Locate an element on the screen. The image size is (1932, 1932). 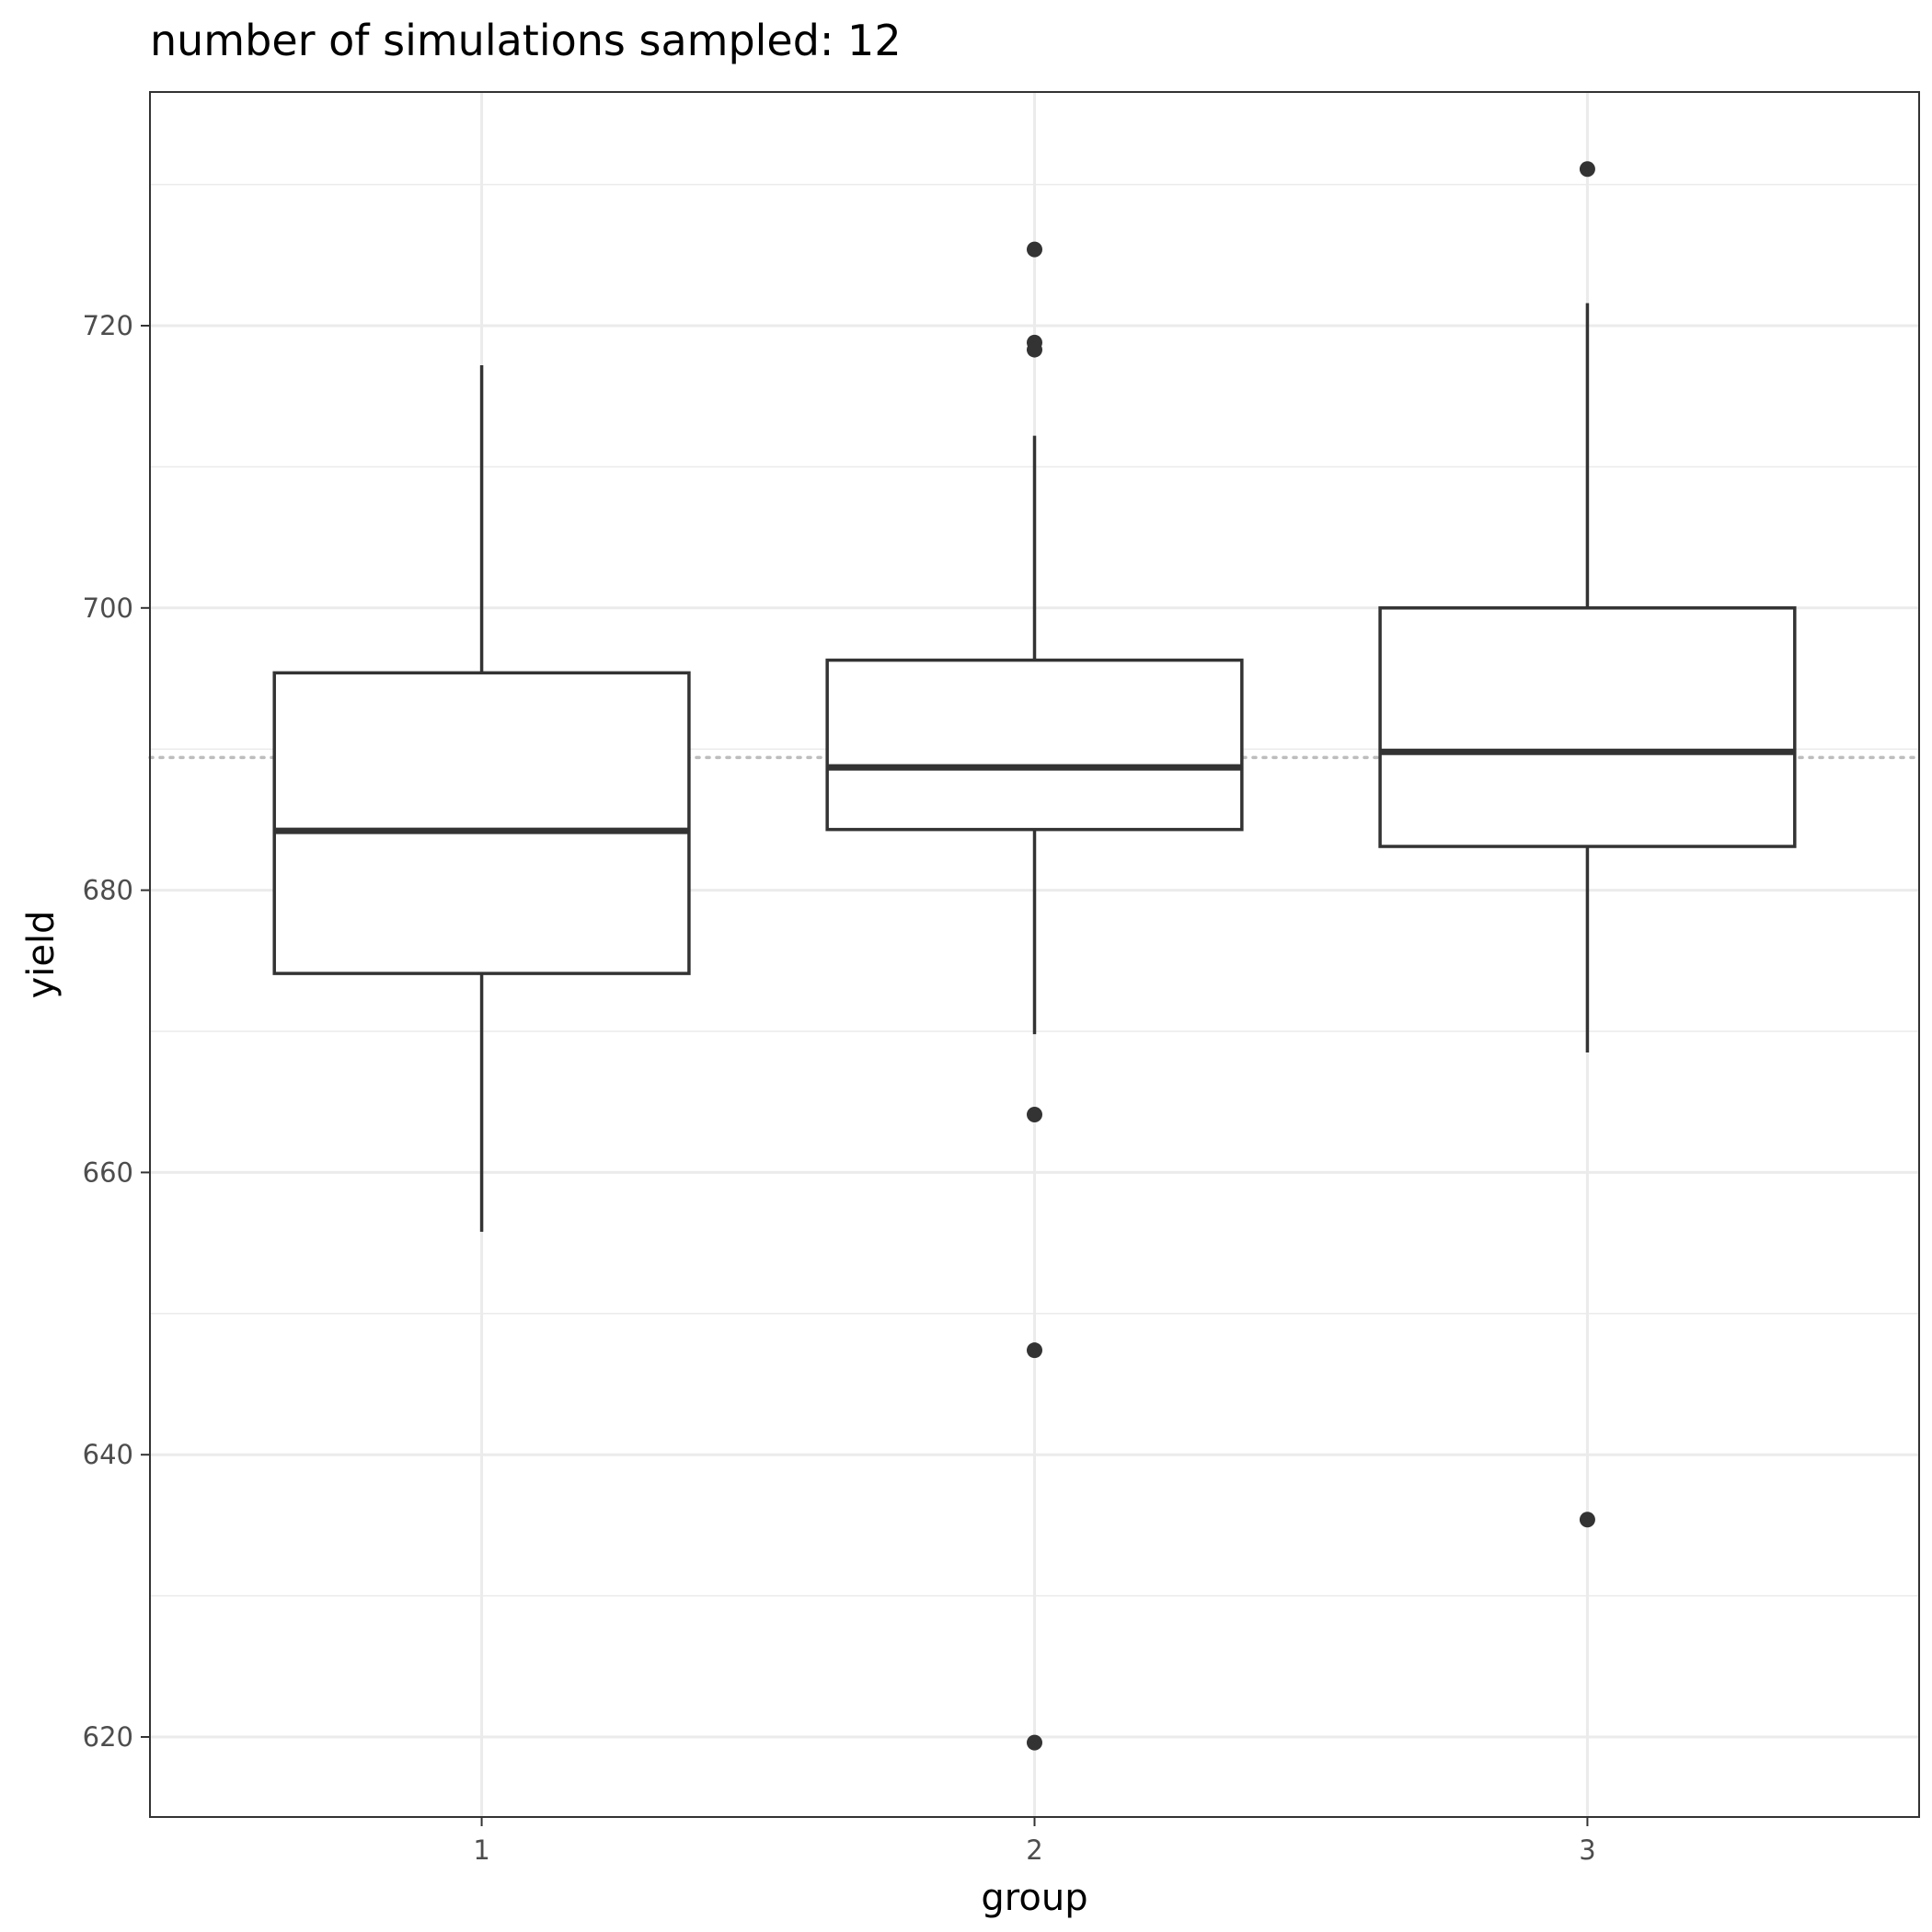
y-tick-label: 620 is located at coordinates (108, 1737).